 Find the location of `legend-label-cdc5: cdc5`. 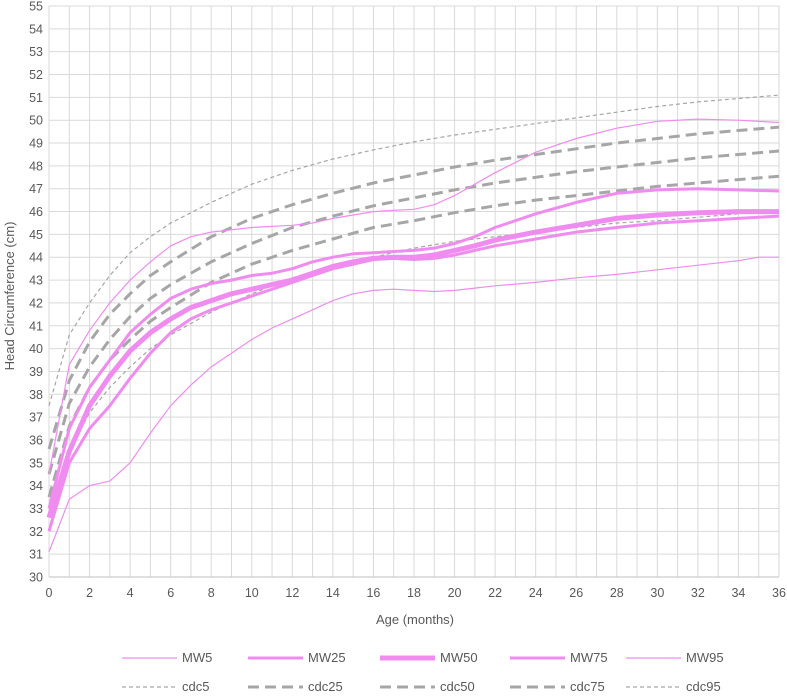

legend-label-cdc5: cdc5 is located at coordinates (195, 686).